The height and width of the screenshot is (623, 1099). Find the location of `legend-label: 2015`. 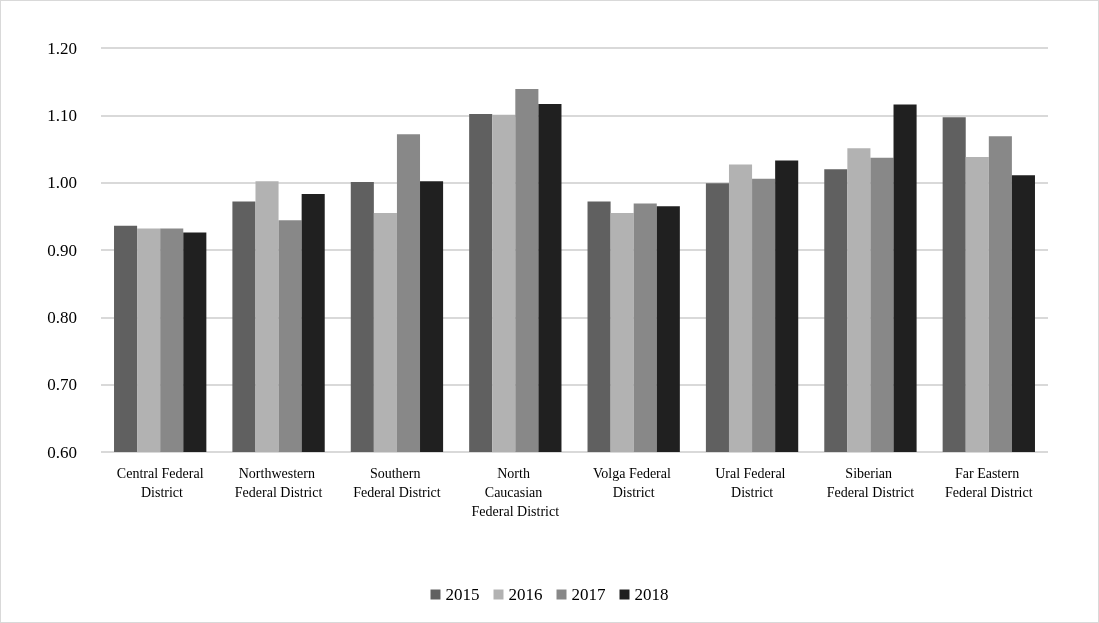

legend-label: 2015 is located at coordinates (462, 594).